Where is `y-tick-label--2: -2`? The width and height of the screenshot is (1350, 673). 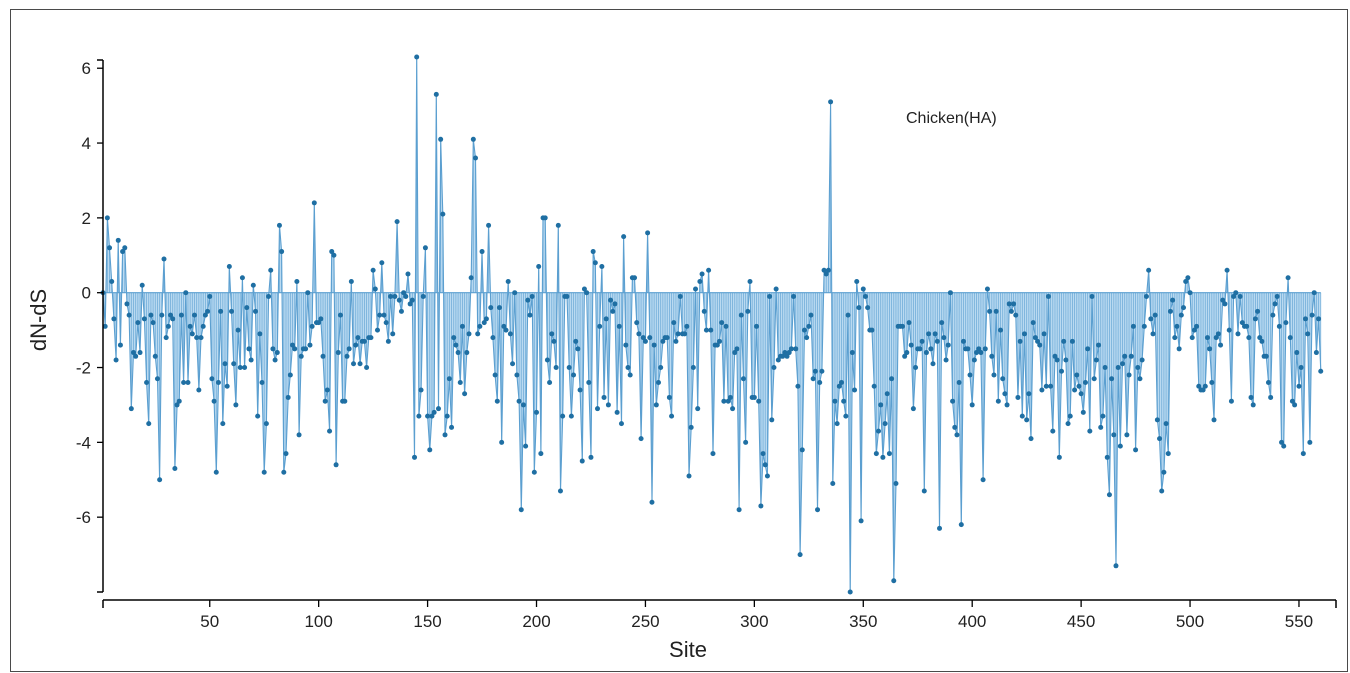 y-tick-label--2: -2 is located at coordinates (83, 368).